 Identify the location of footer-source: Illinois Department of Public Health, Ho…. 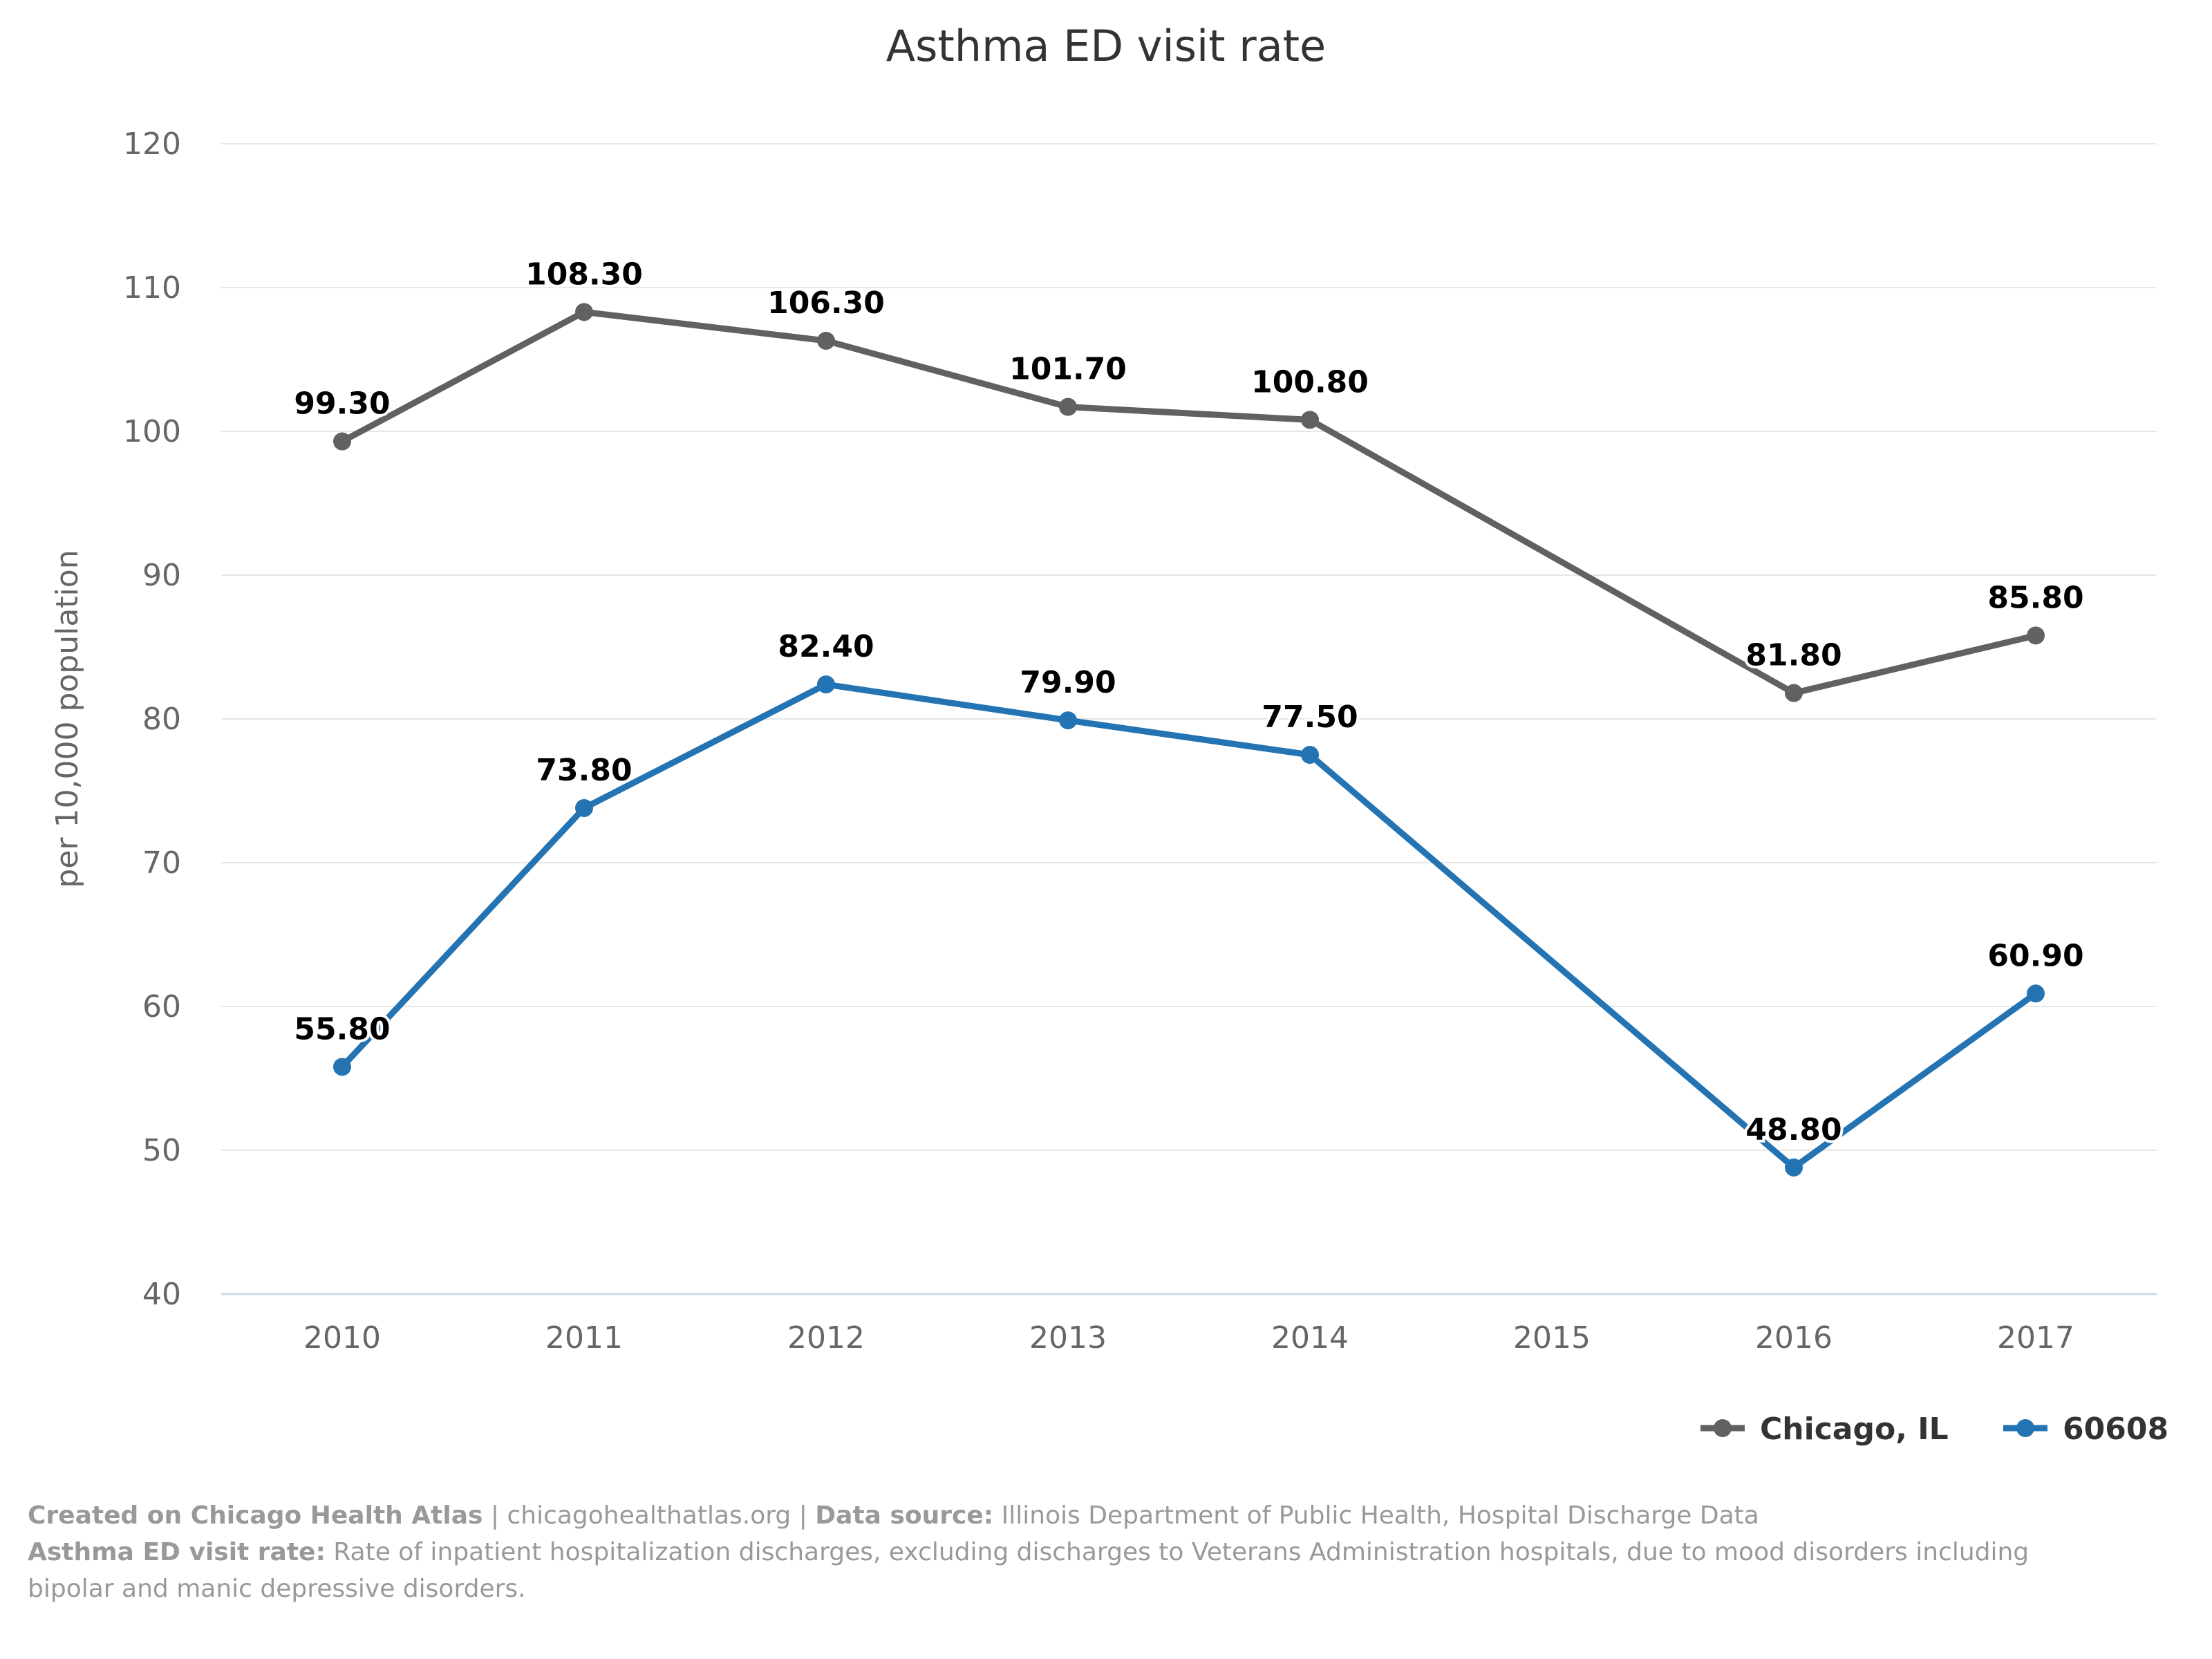
(1376, 1516).